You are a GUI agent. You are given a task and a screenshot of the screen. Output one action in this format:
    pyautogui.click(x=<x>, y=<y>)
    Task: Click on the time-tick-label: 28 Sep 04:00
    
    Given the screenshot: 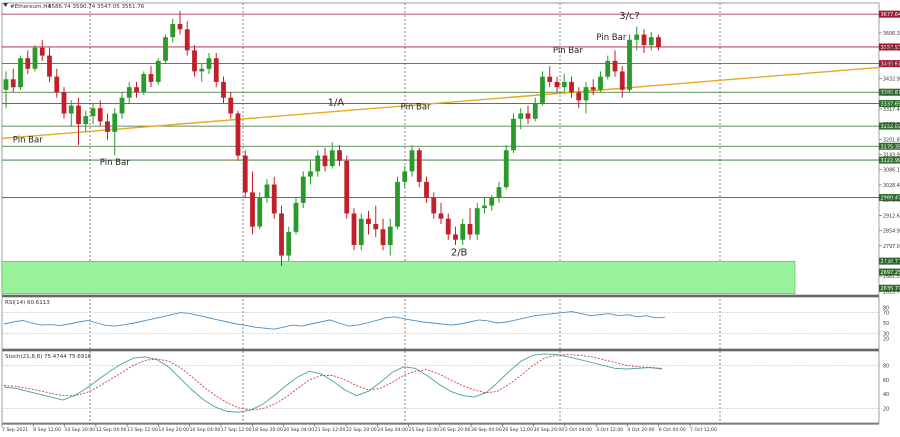 What is the action you would take?
    pyautogui.click(x=486, y=430)
    